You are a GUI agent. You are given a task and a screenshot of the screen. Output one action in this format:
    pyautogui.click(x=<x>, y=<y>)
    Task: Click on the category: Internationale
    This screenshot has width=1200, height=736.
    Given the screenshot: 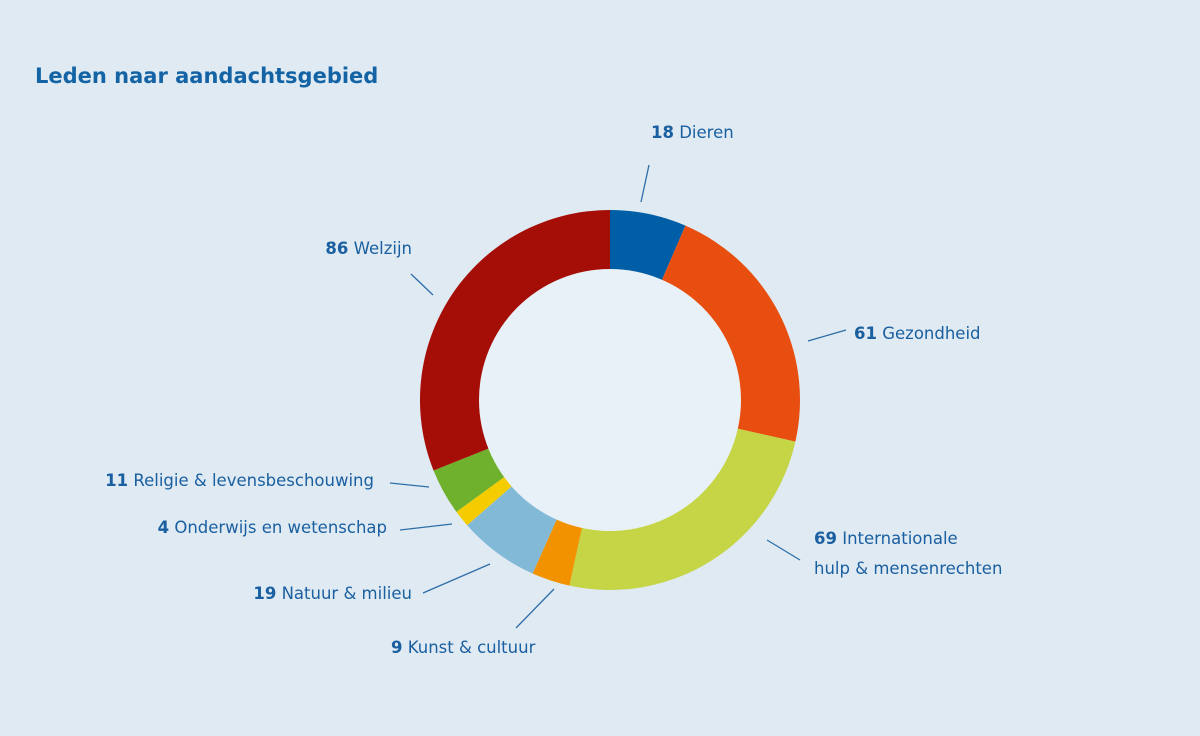 What is the action you would take?
    pyautogui.click(x=900, y=538)
    